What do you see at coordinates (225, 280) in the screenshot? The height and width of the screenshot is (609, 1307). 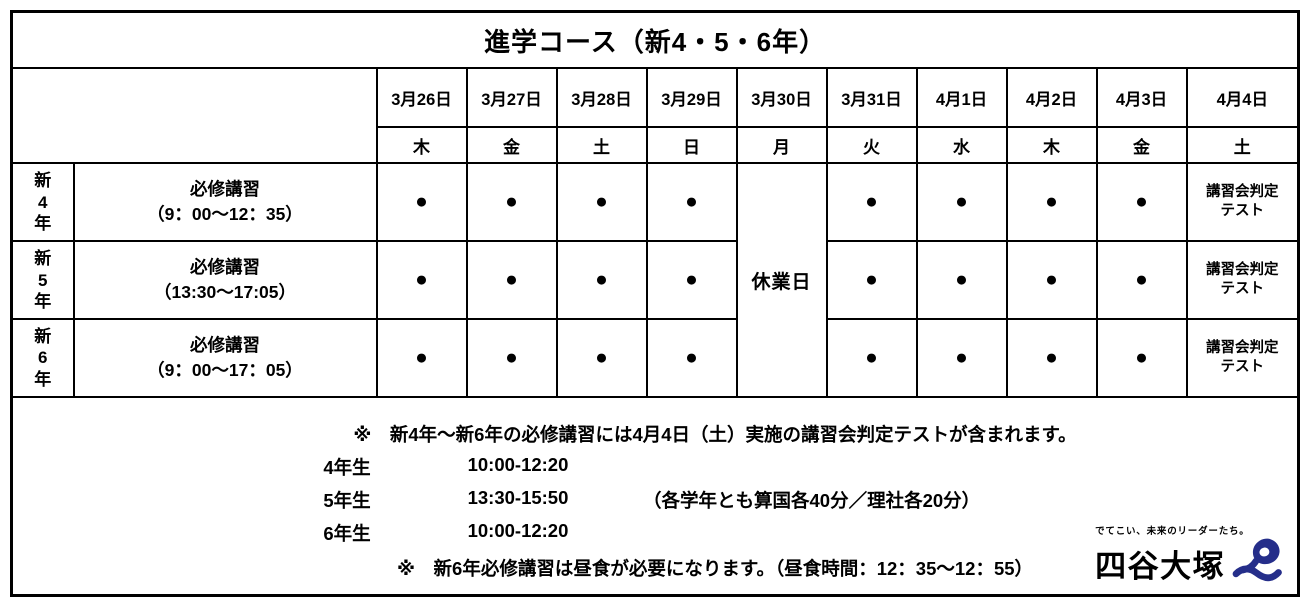 I see `course-label: 必修講習 （13:30～17:05）` at bounding box center [225, 280].